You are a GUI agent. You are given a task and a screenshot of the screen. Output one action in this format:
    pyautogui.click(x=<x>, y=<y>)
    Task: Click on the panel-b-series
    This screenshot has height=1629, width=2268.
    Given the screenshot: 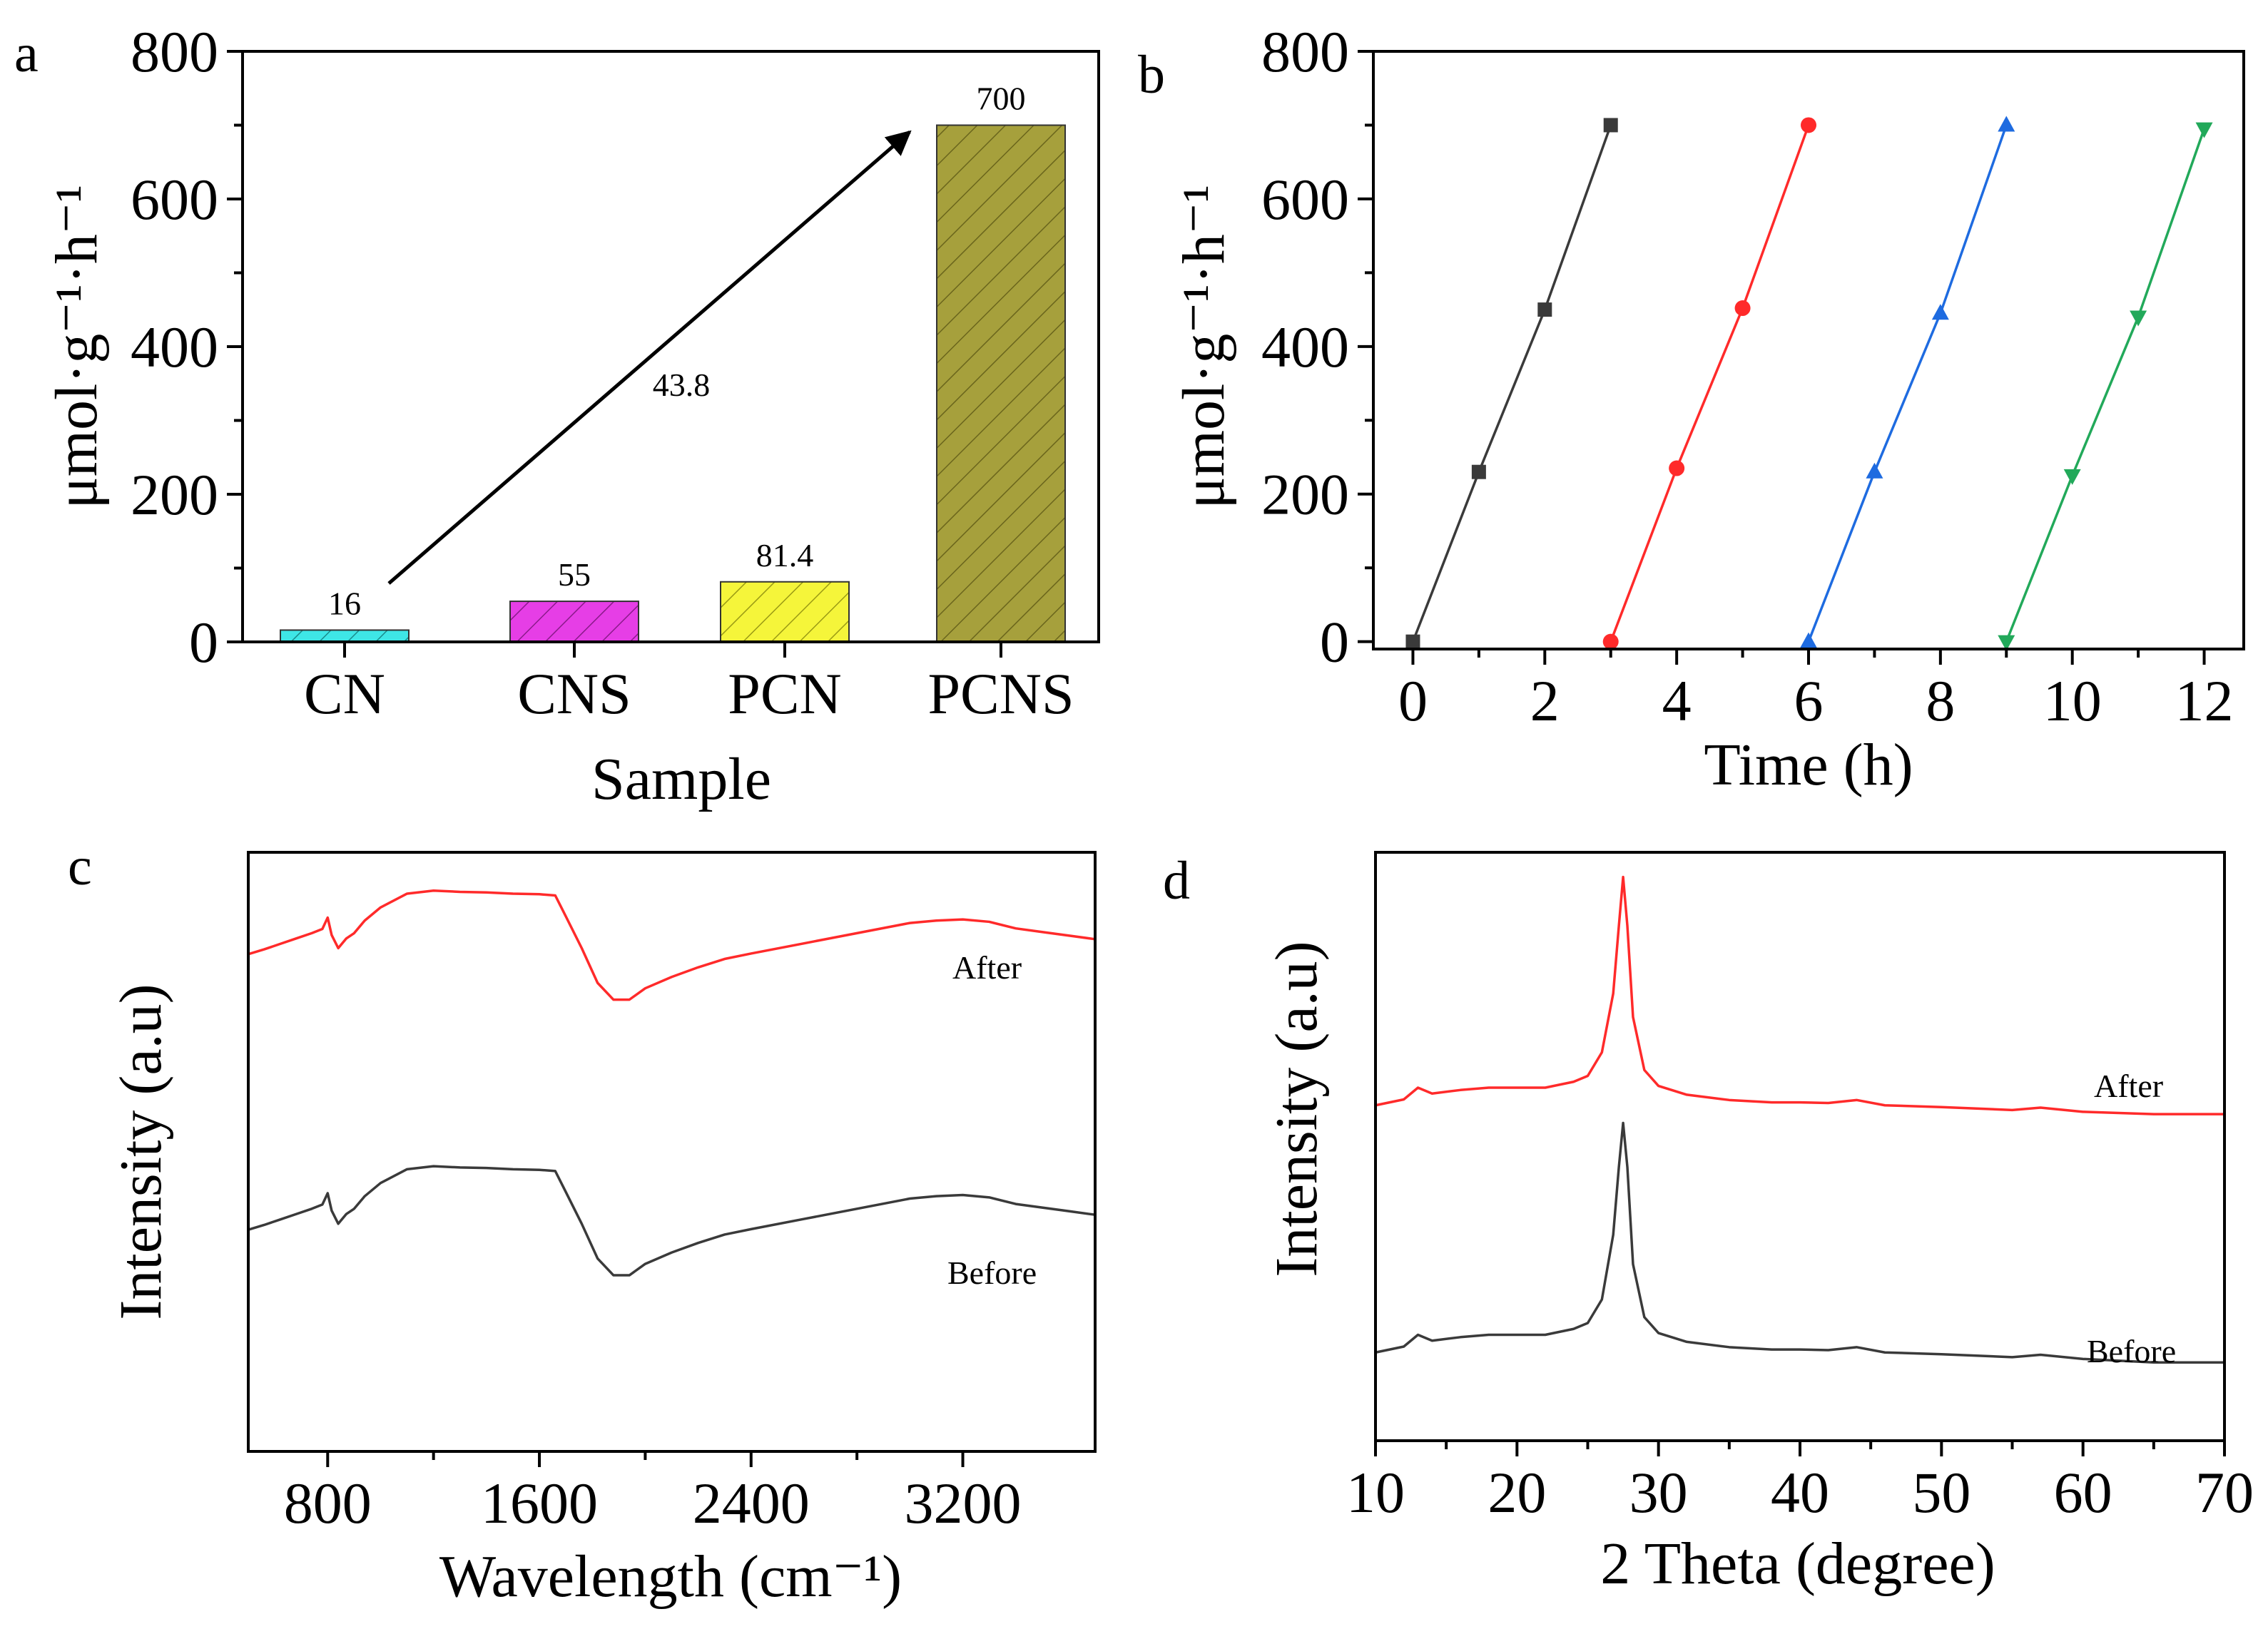 What is the action you would take?
    pyautogui.click(x=1809, y=383)
    